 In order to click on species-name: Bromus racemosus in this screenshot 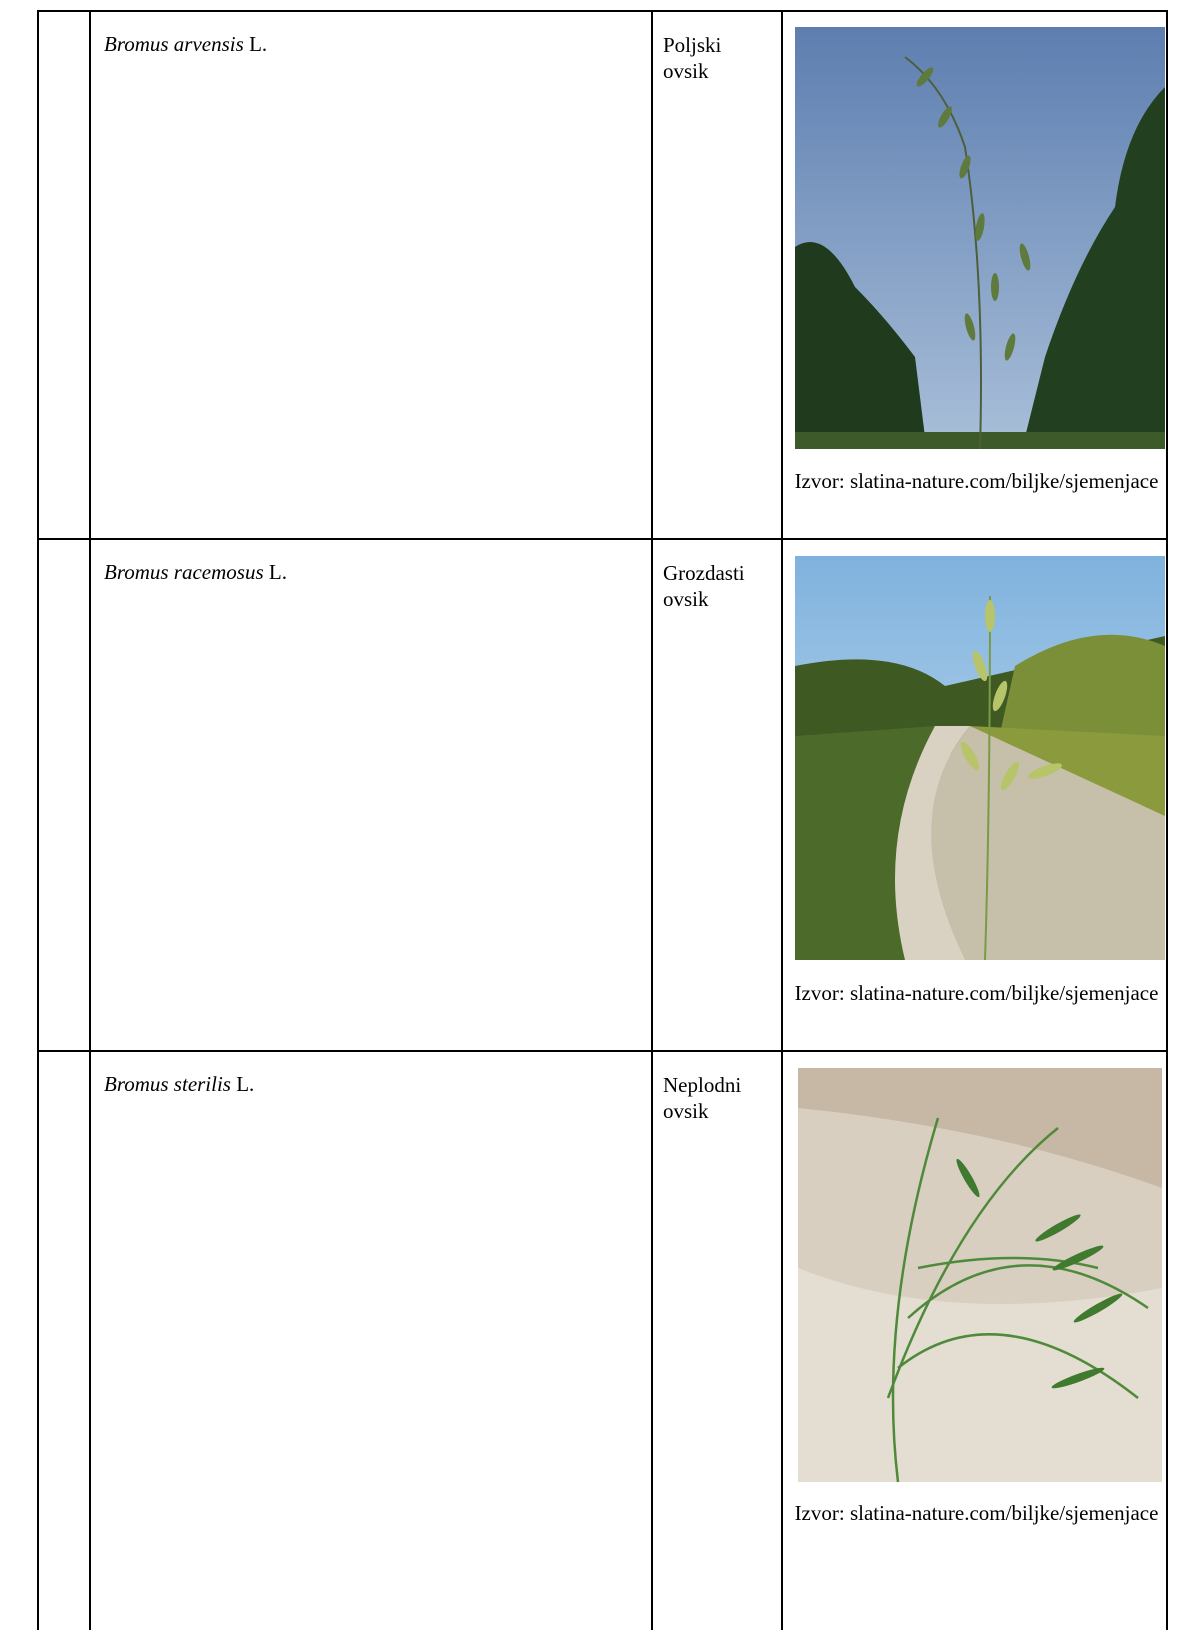, I will do `click(184, 572)`.